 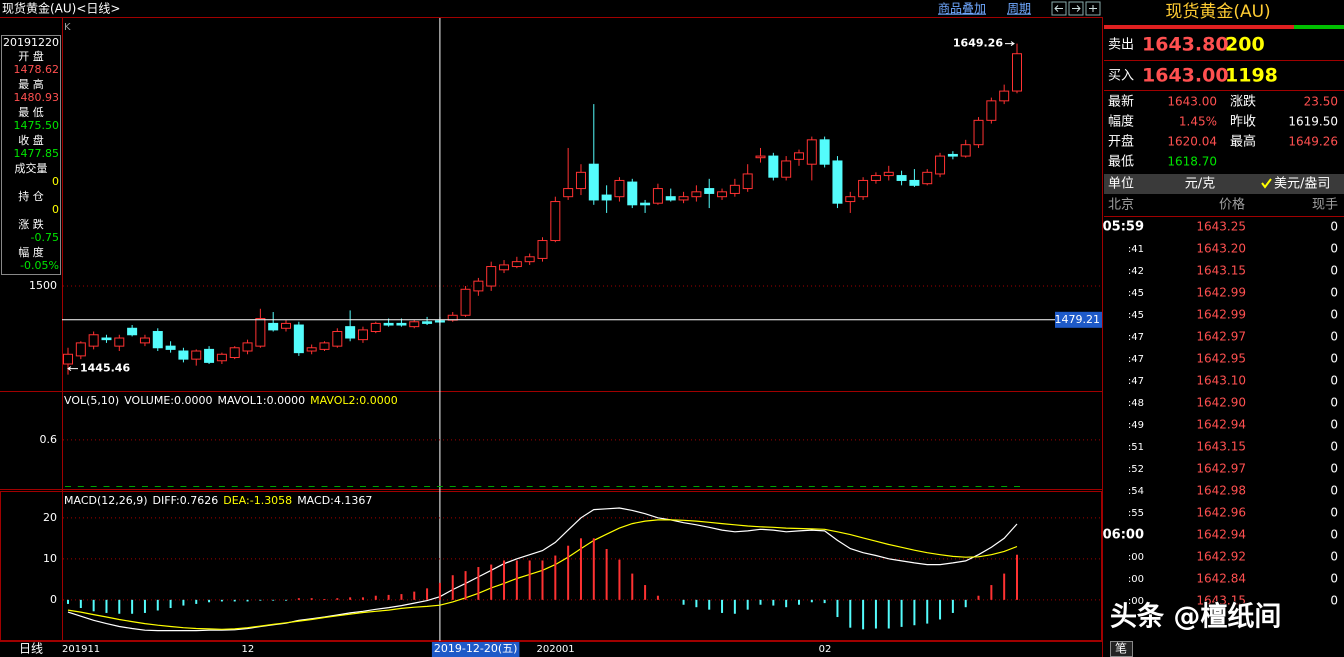 What do you see at coordinates (31, 42) in the screenshot?
I see `cursor-date: 20191220` at bounding box center [31, 42].